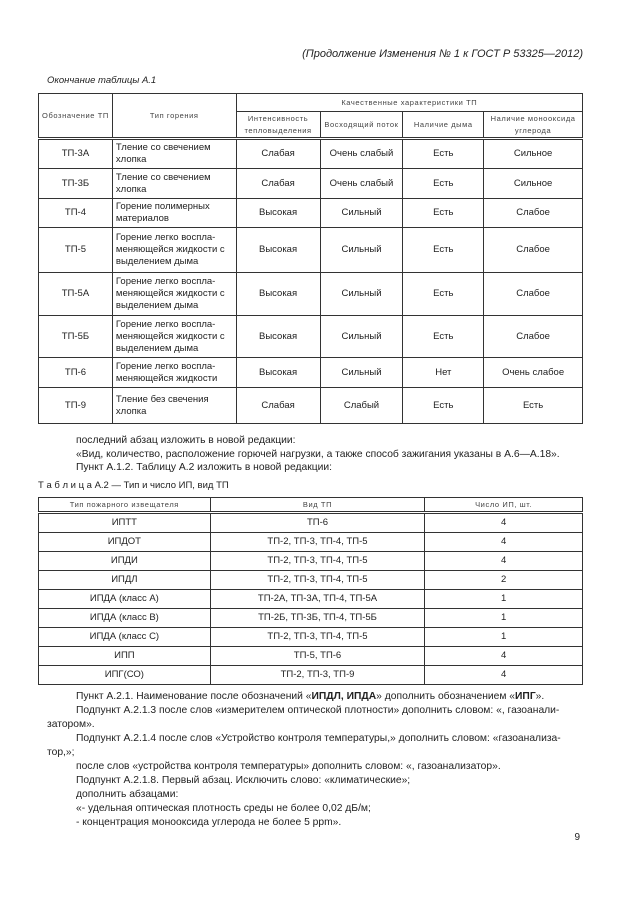  What do you see at coordinates (174, 116) in the screenshot?
I see `col-header: Тип горения` at bounding box center [174, 116].